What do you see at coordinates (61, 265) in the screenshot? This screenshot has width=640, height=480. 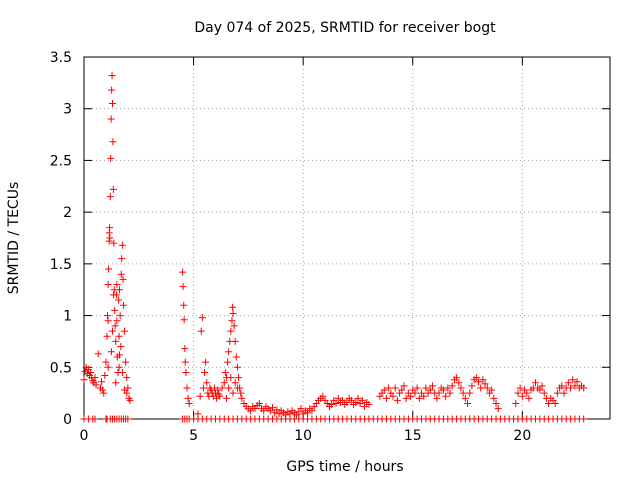 I see `y-tick-label: 1.5` at bounding box center [61, 265].